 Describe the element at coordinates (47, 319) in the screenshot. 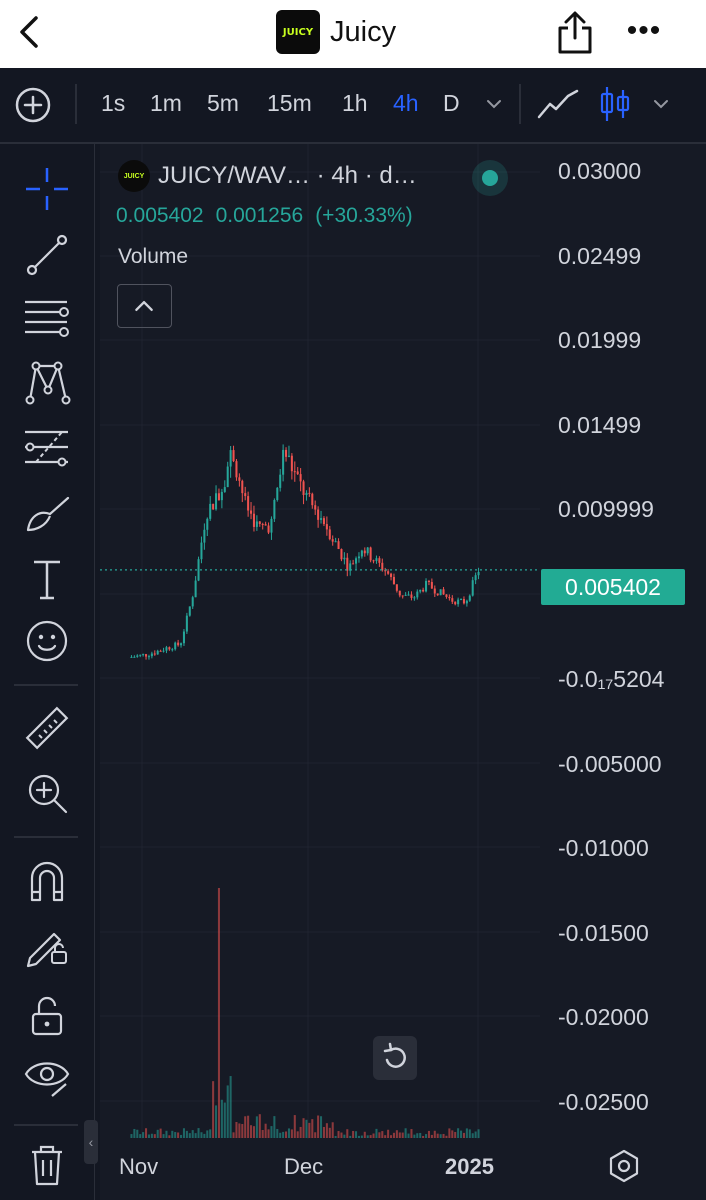

I see `fib-levels-icon` at that location.